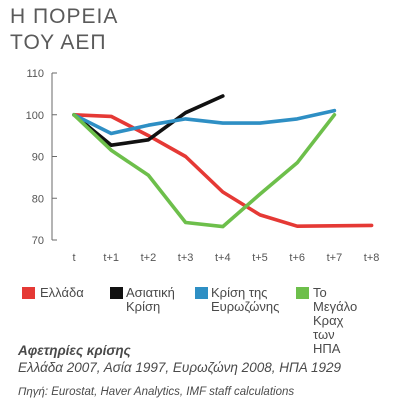 Image resolution: width=413 pixels, height=412 pixels. What do you see at coordinates (297, 258) in the screenshot?
I see `x-tick-label-6: t+6` at bounding box center [297, 258].